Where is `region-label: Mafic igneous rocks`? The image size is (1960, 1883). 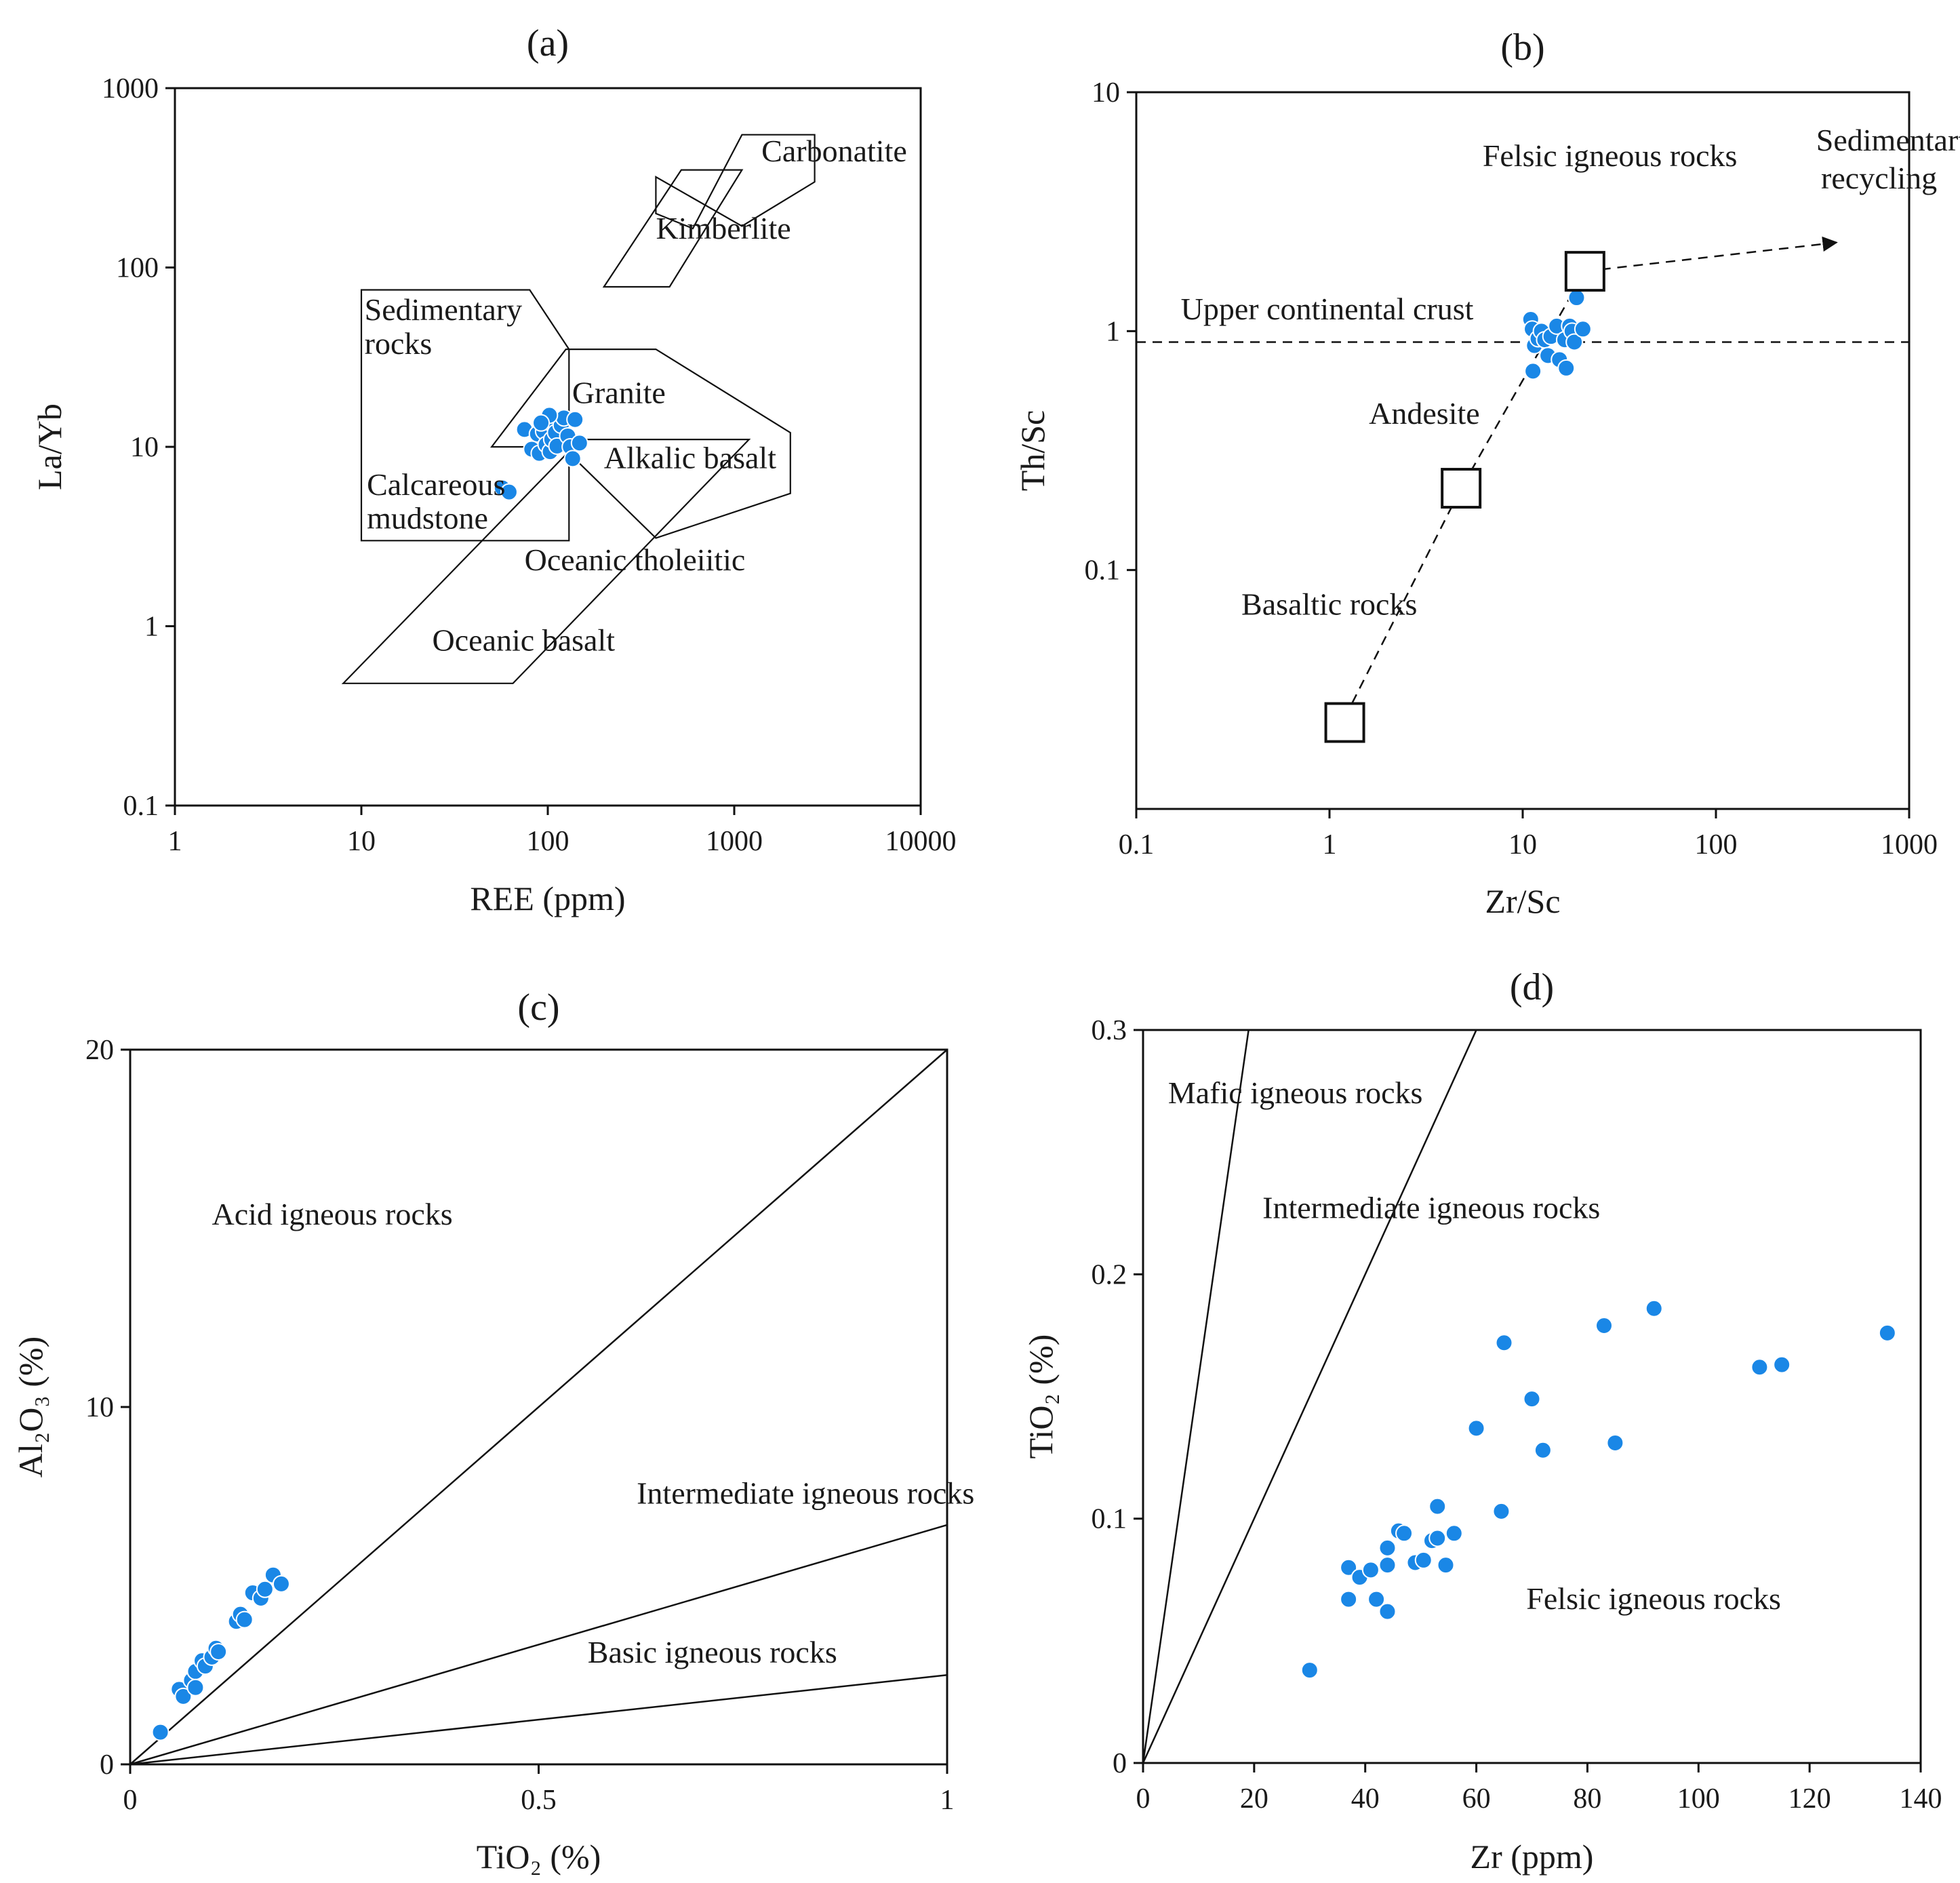 region-label: Mafic igneous rocks is located at coordinates (1295, 1092).